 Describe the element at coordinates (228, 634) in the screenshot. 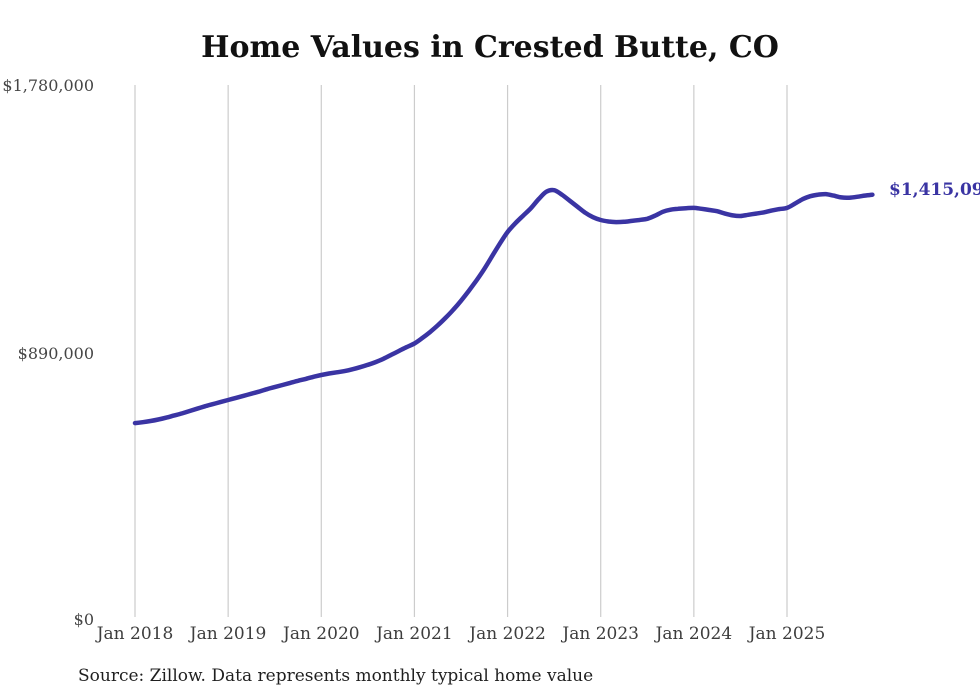

I see `x-tick-jan-2019: Jan 2019` at that location.